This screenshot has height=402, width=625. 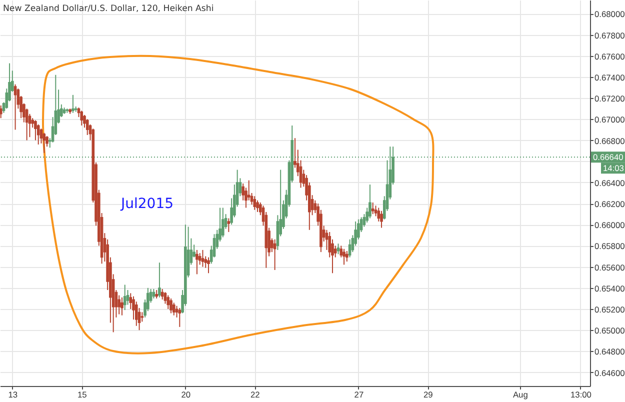 I want to click on ref-line-label: 0.66640, so click(x=608, y=157).